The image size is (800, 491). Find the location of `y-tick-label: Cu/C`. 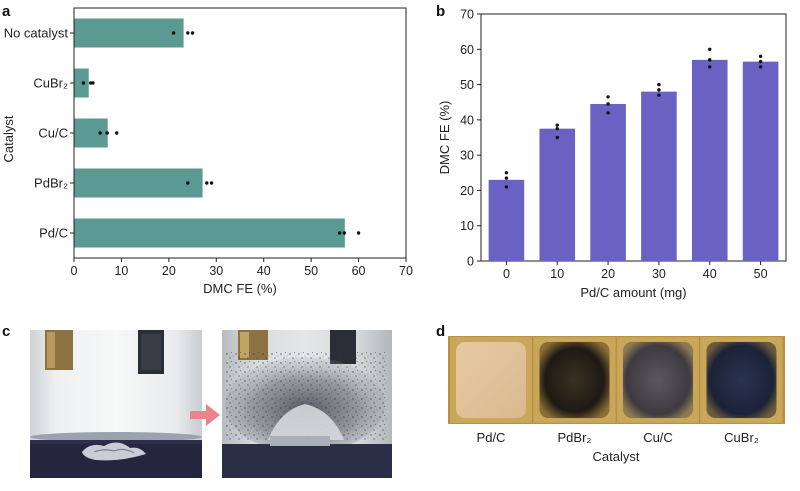

y-tick-label: Cu/C is located at coordinates (53, 133).